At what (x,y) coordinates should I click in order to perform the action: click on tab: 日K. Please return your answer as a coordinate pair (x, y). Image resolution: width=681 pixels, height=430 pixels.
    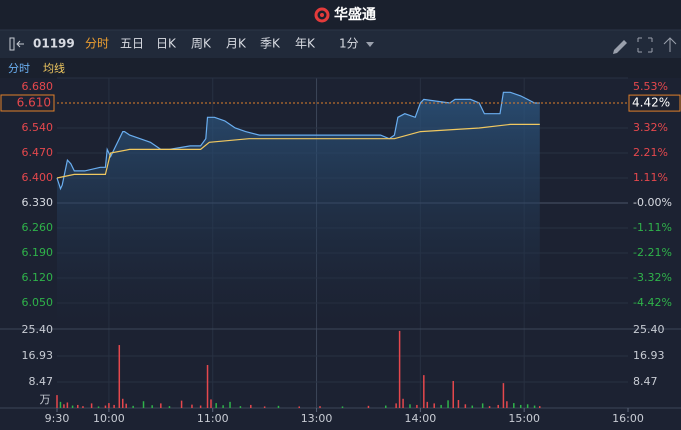
    Looking at the image, I should click on (166, 44).